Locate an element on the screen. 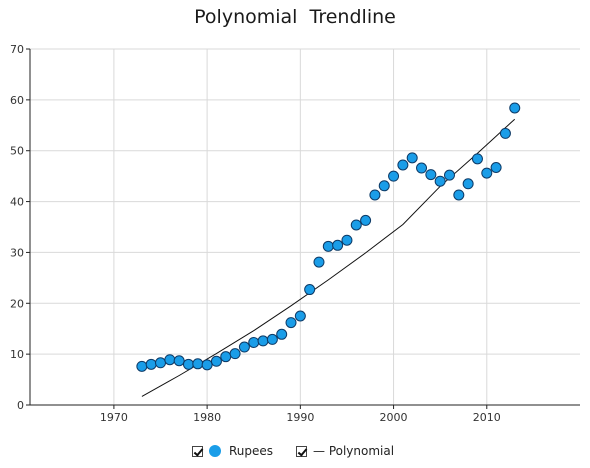 The image size is (590, 468). circle-marker-icon is located at coordinates (215, 451).